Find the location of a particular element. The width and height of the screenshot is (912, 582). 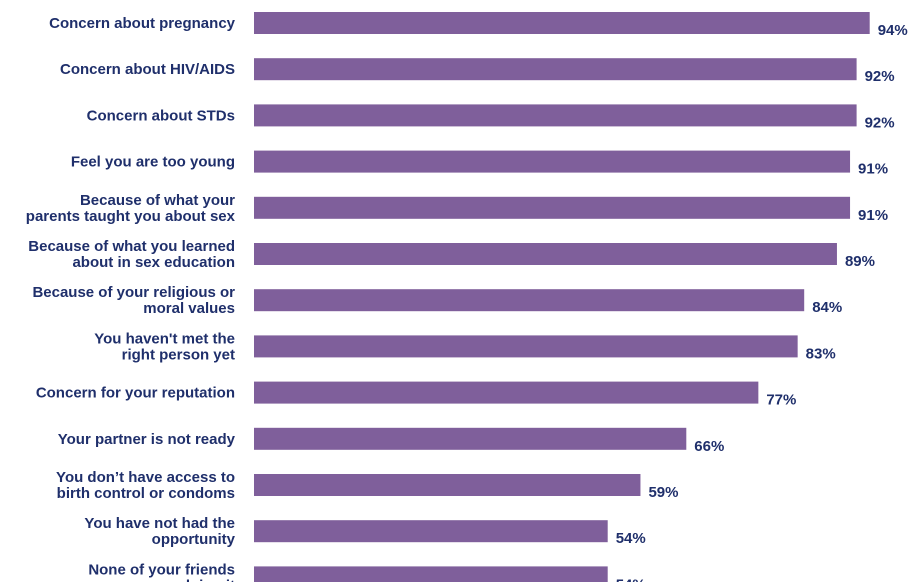

category-label: Concern for your reputation is located at coordinates (135, 393).